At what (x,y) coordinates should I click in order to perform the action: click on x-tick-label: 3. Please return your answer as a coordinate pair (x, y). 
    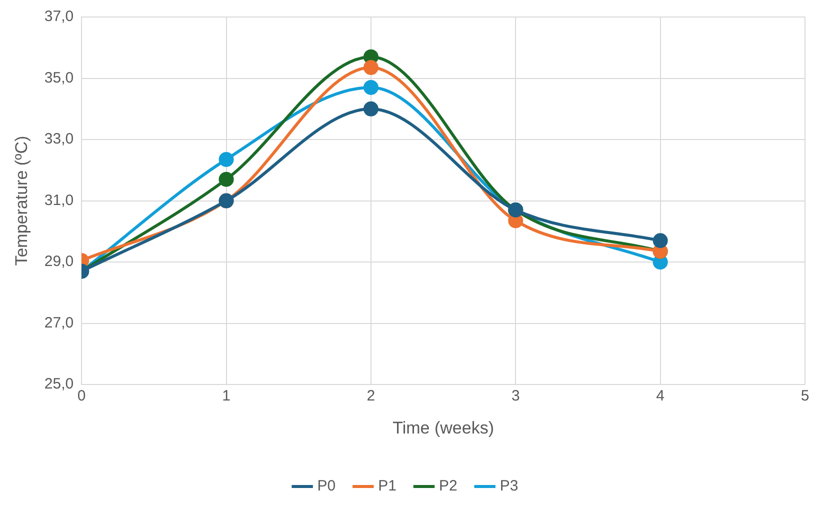
    Looking at the image, I should click on (515, 396).